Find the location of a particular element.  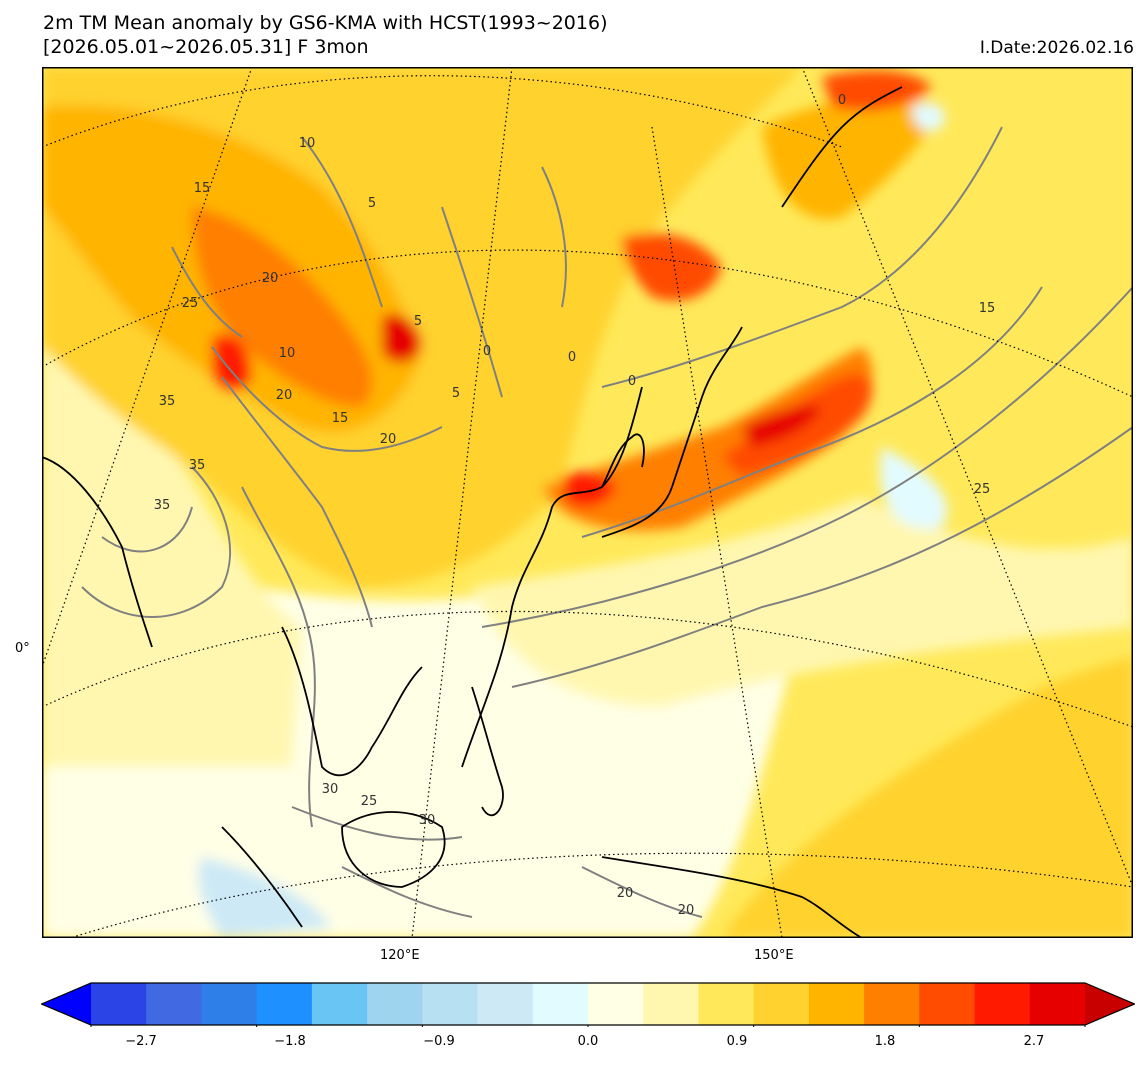

colorbar is located at coordinates (588, 1004).